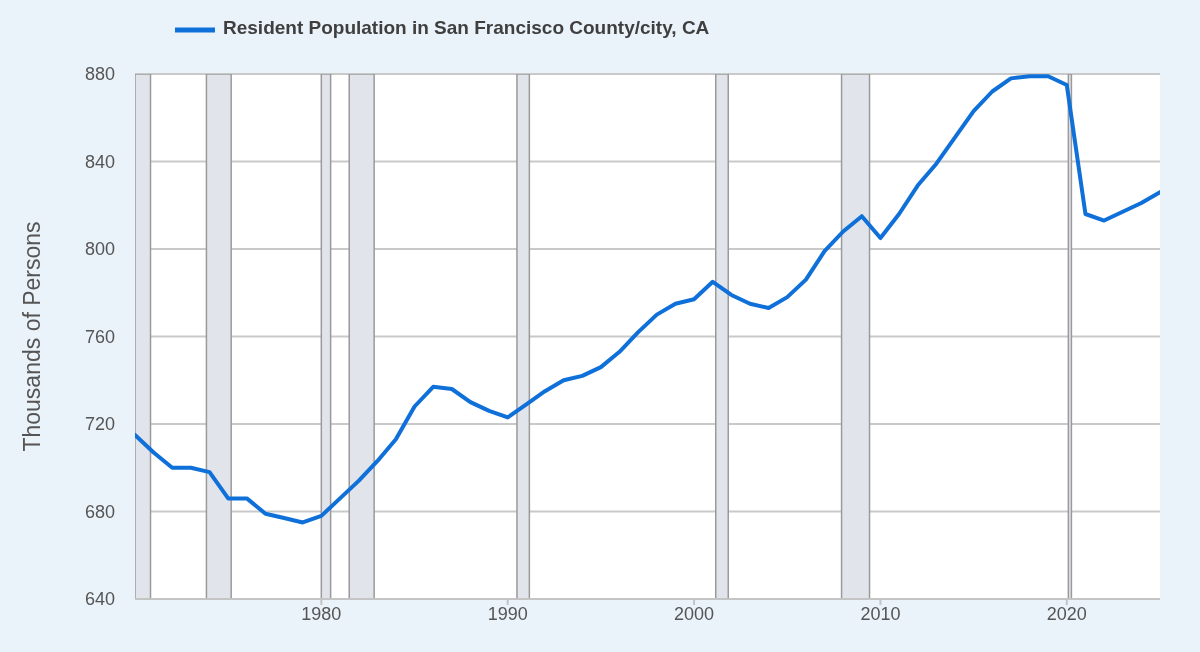  What do you see at coordinates (466, 28) in the screenshot?
I see `legend-label: Resident Population in San Francisco County/city, CA` at bounding box center [466, 28].